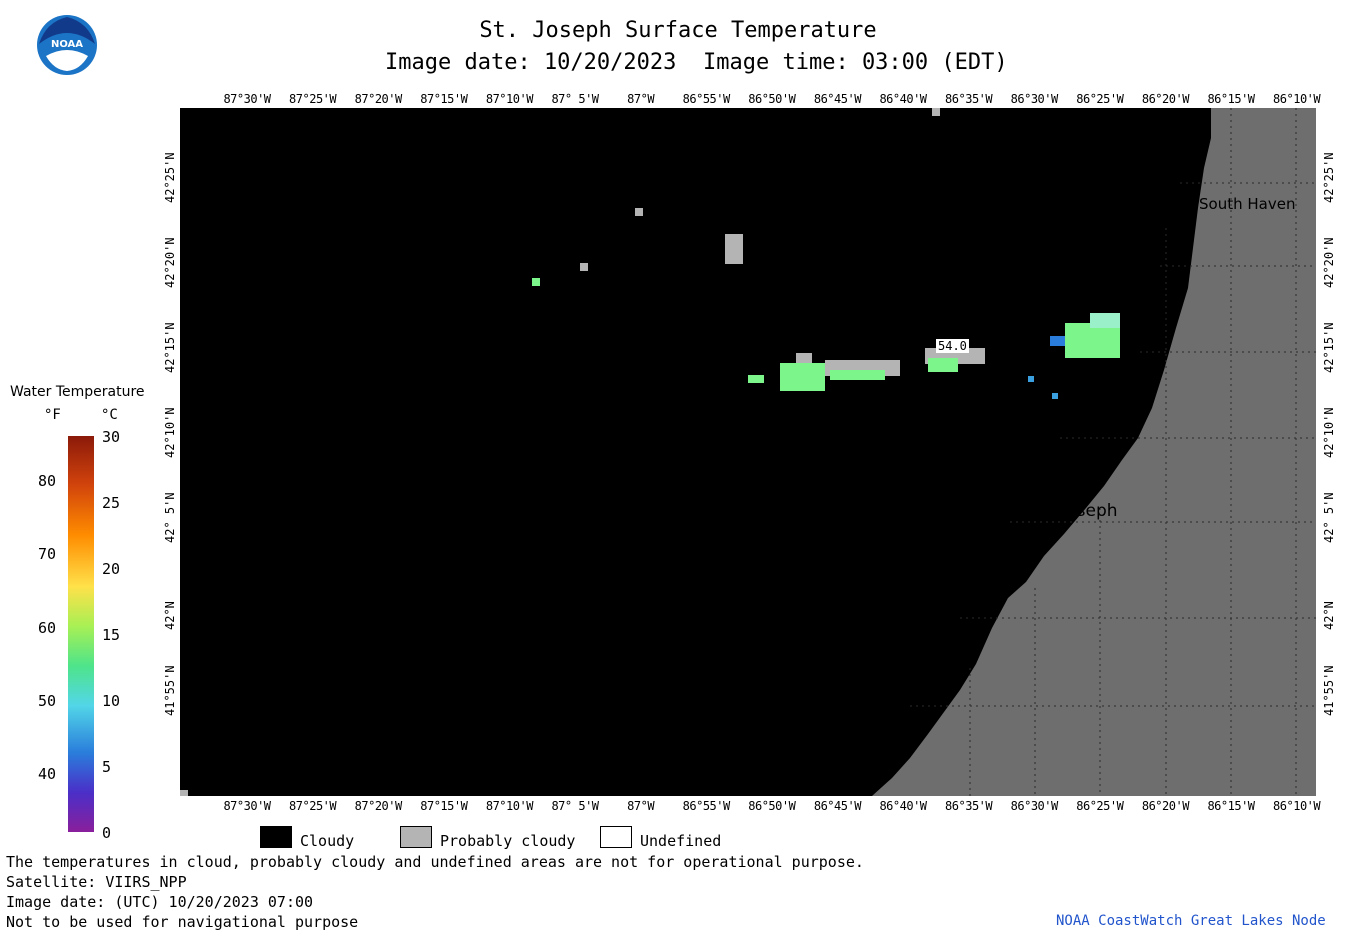  Describe the element at coordinates (616, 837) in the screenshot. I see `legend-swatch-undefined` at that location.